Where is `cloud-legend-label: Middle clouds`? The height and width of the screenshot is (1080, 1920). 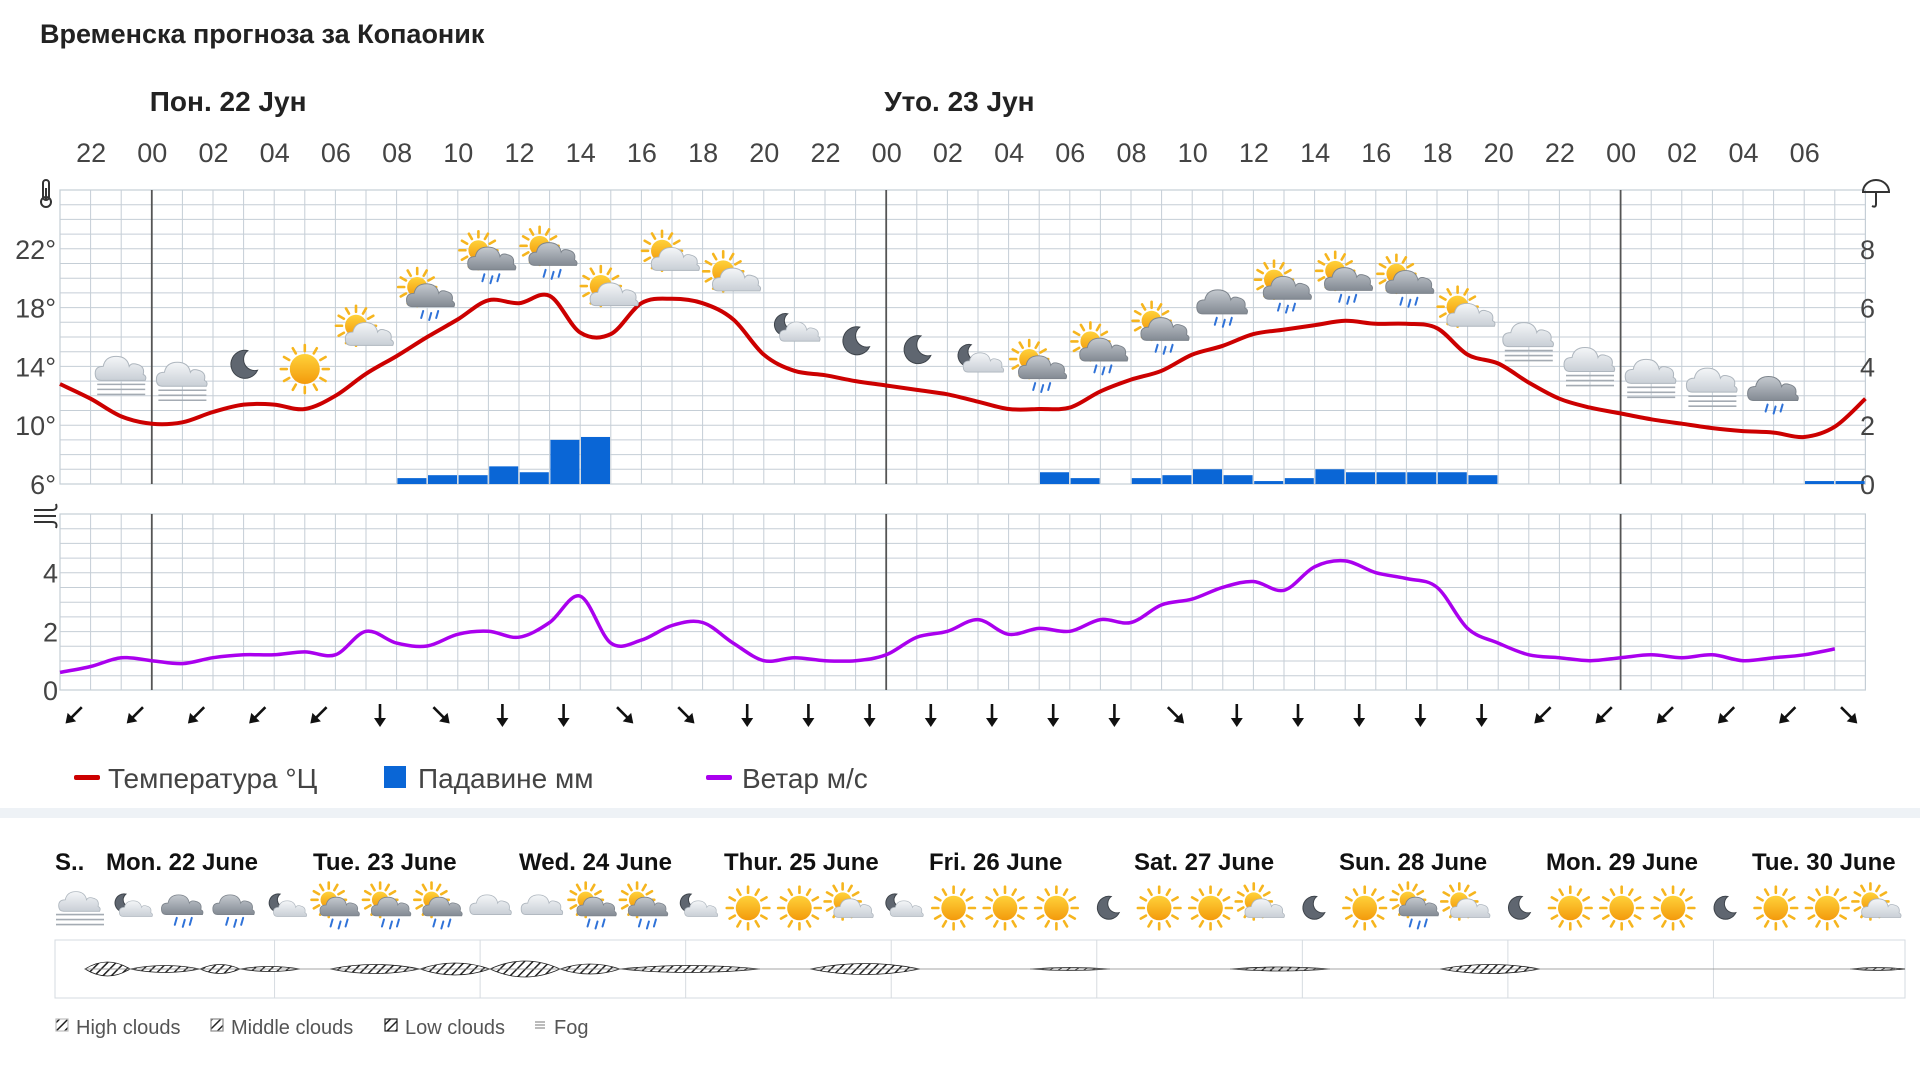 cloud-legend-label: Middle clouds is located at coordinates (292, 1028).